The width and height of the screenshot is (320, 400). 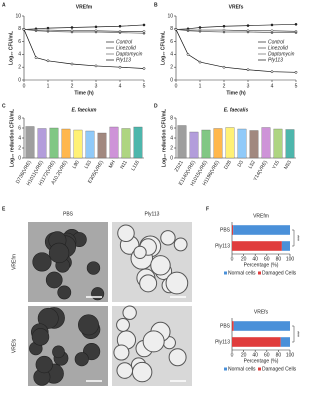 I want to click on y-tick-label: 8, so click(x=171, y=29).